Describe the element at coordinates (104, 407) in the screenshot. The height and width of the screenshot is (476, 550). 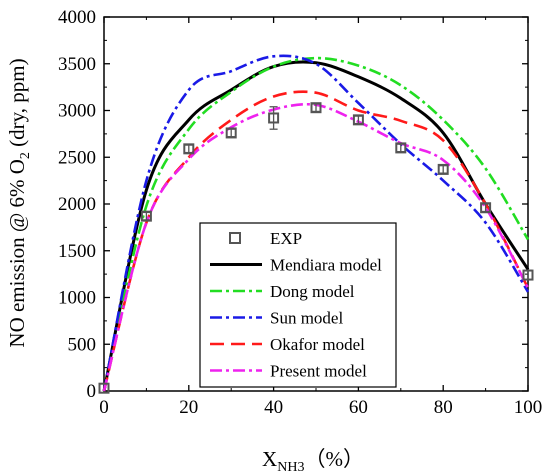
I see `x-tick-label: 0` at that location.